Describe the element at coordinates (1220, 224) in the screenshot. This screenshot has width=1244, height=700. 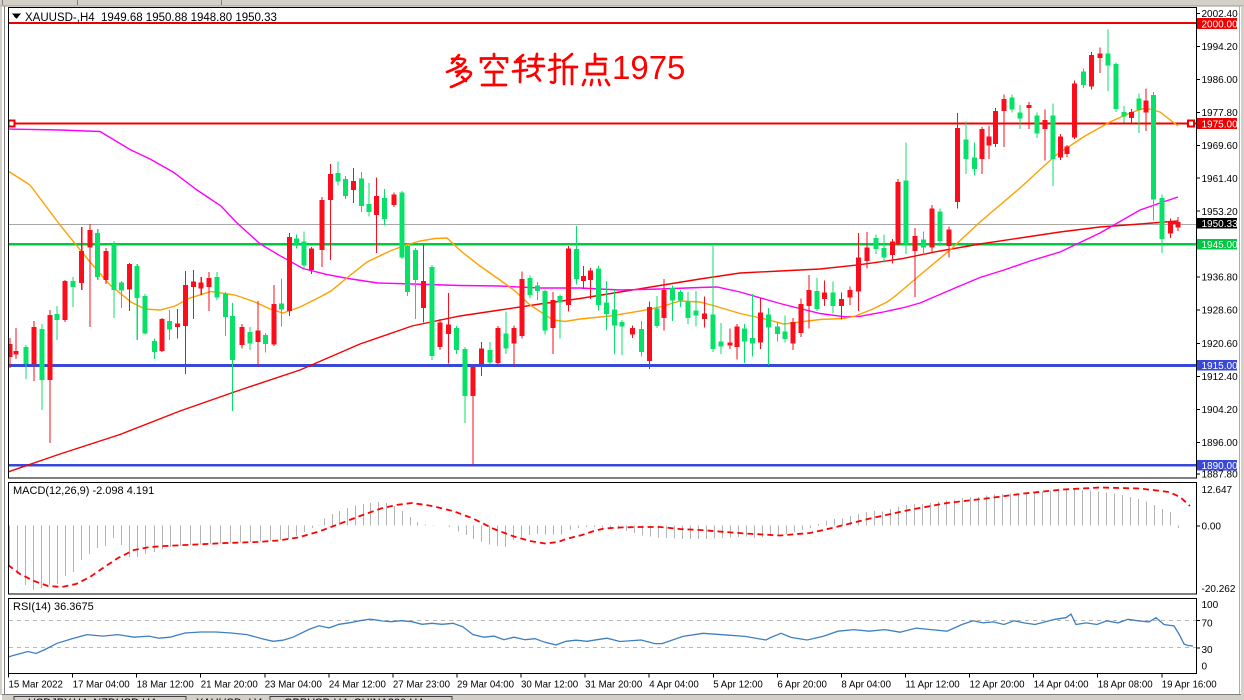
I see `svg-text: 1950.33` at that location.